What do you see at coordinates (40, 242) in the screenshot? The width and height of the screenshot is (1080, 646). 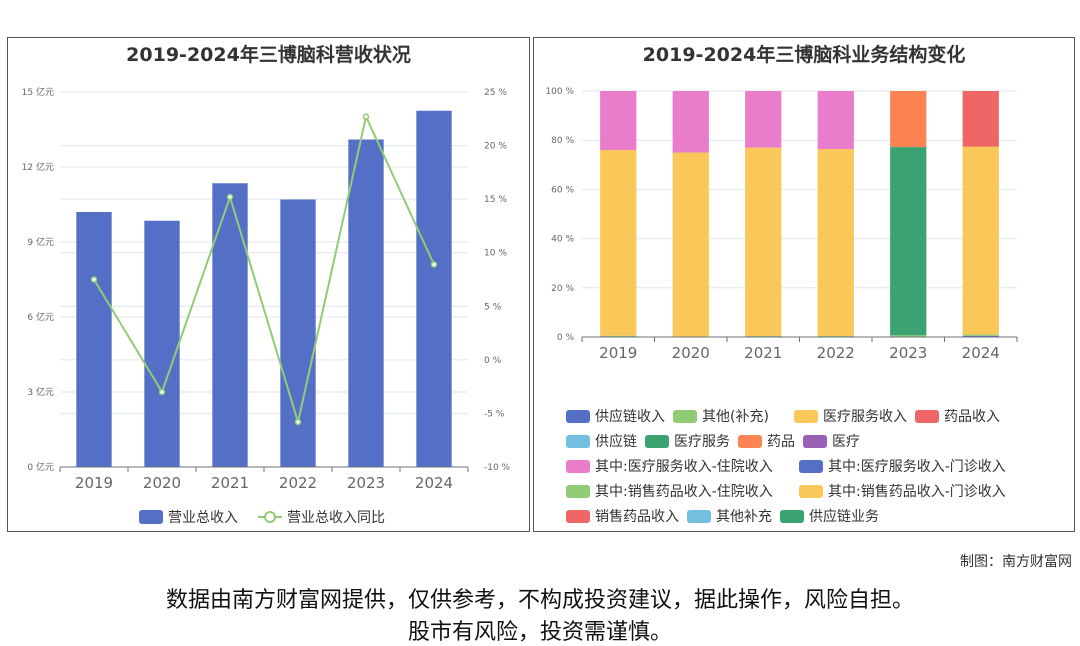 I see `y-left-tick: 9 亿元` at bounding box center [40, 242].